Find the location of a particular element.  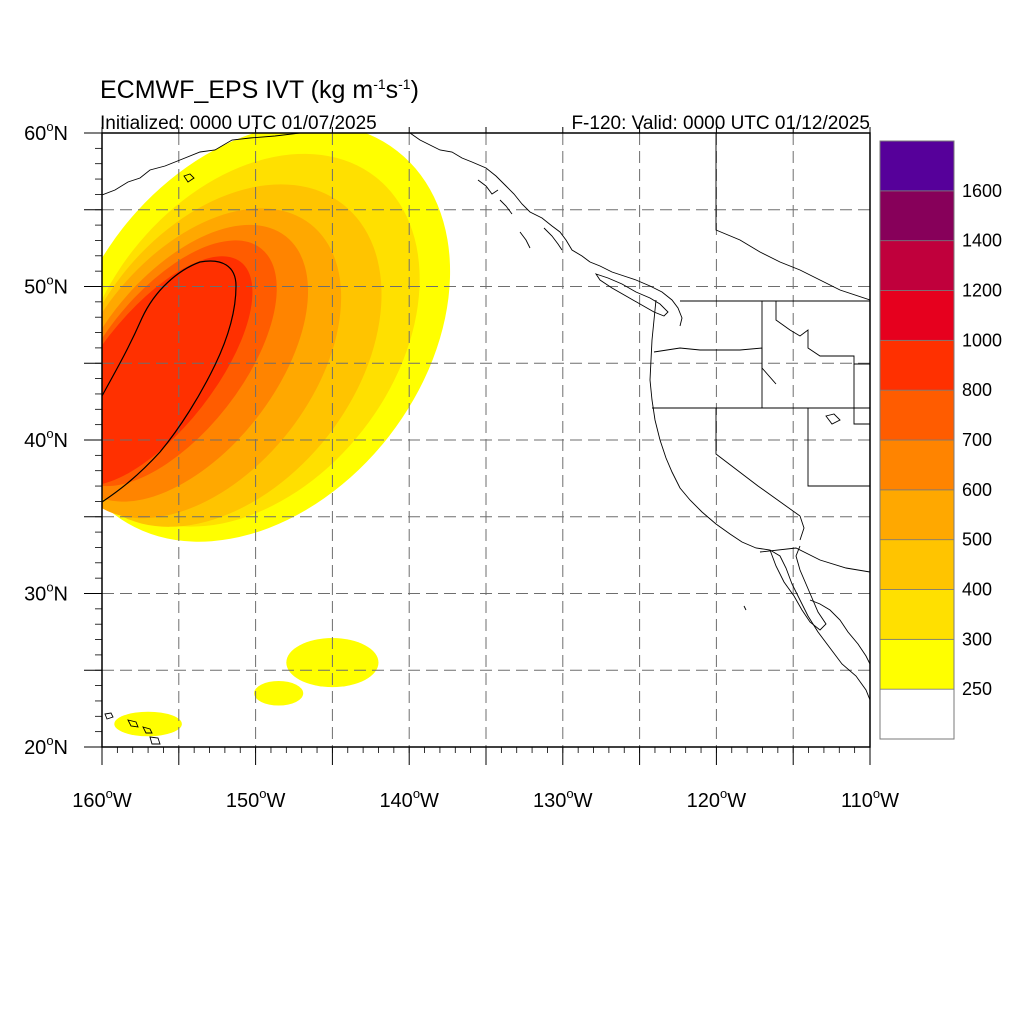

lat-tick-label: 50oN is located at coordinates (46, 286).